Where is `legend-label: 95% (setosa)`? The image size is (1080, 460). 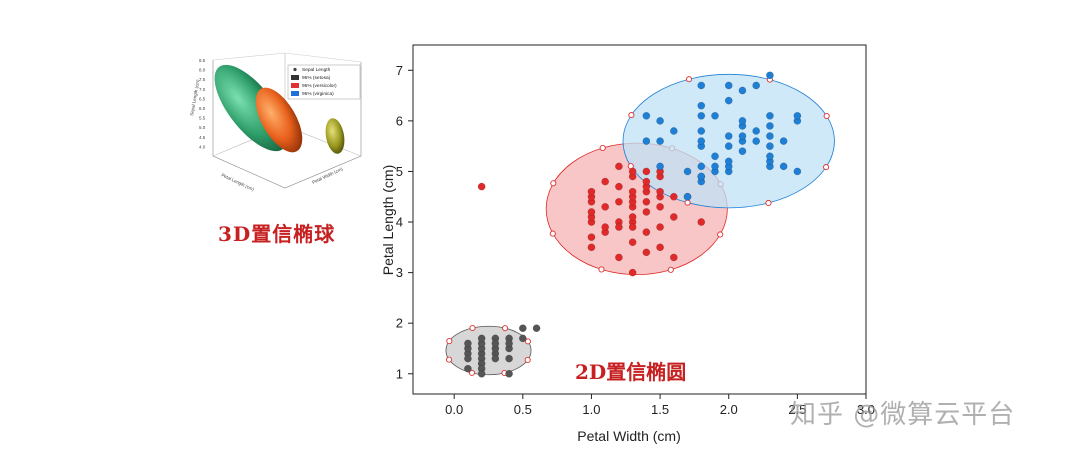
legend-label: 95% (setosa) is located at coordinates (316, 78).